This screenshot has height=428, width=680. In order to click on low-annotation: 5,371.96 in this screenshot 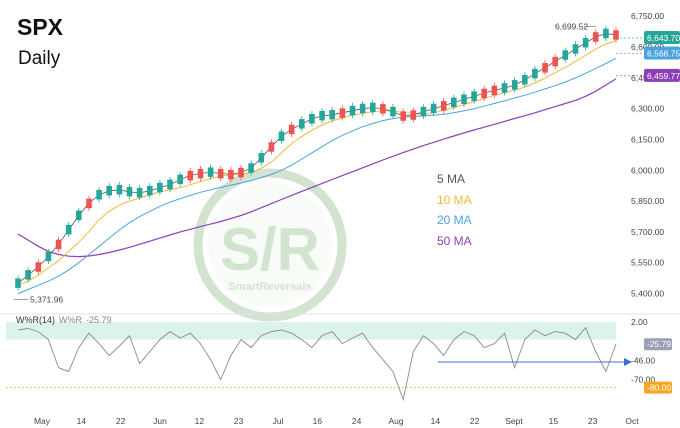, I will do `click(46, 299)`.